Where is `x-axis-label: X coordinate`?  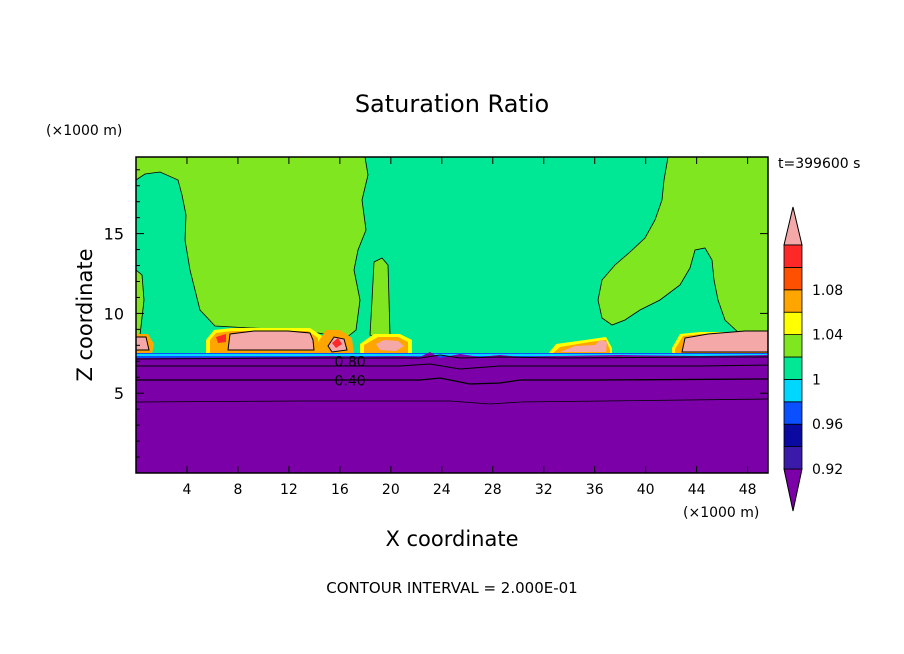 x-axis-label: X coordinate is located at coordinates (451, 539).